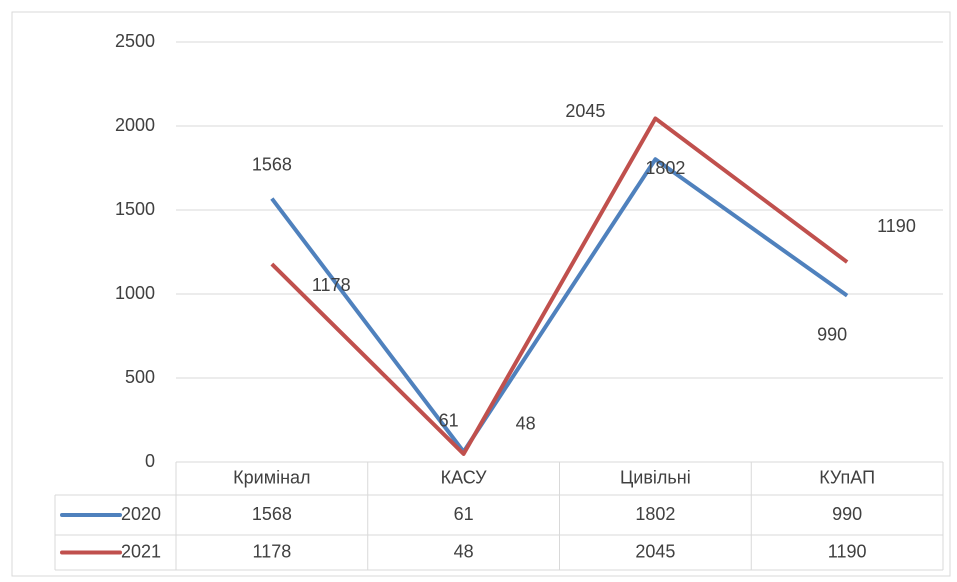 This screenshot has width=957, height=582. Describe the element at coordinates (272, 551) in the screenshot. I see `table-cell: 1178` at that location.